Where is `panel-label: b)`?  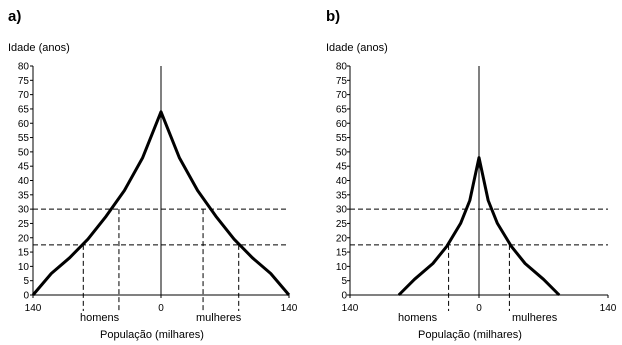 panel-label: b) is located at coordinates (333, 16).